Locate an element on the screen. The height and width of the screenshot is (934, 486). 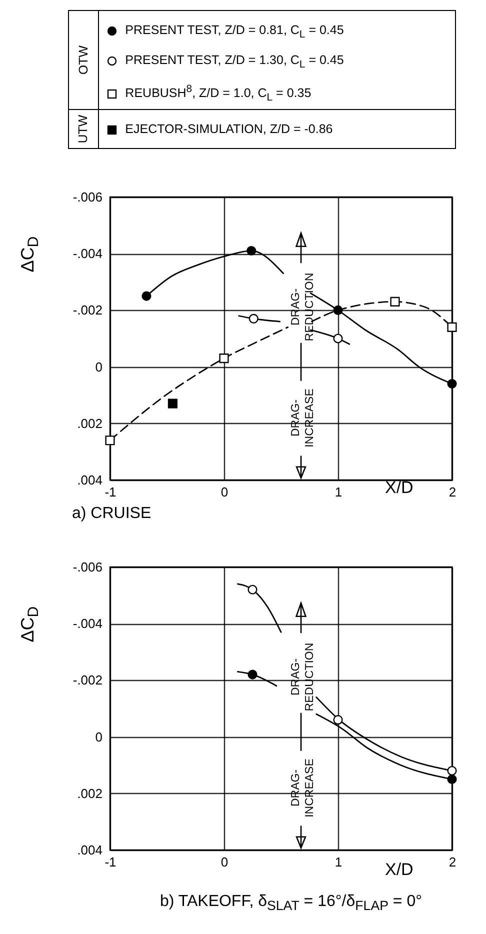
text: b) TAKEOFF, δ$_{SLAT}$ = 16°/δ$_{FLAP}$ = 0° is located at coordinates (291, 903).